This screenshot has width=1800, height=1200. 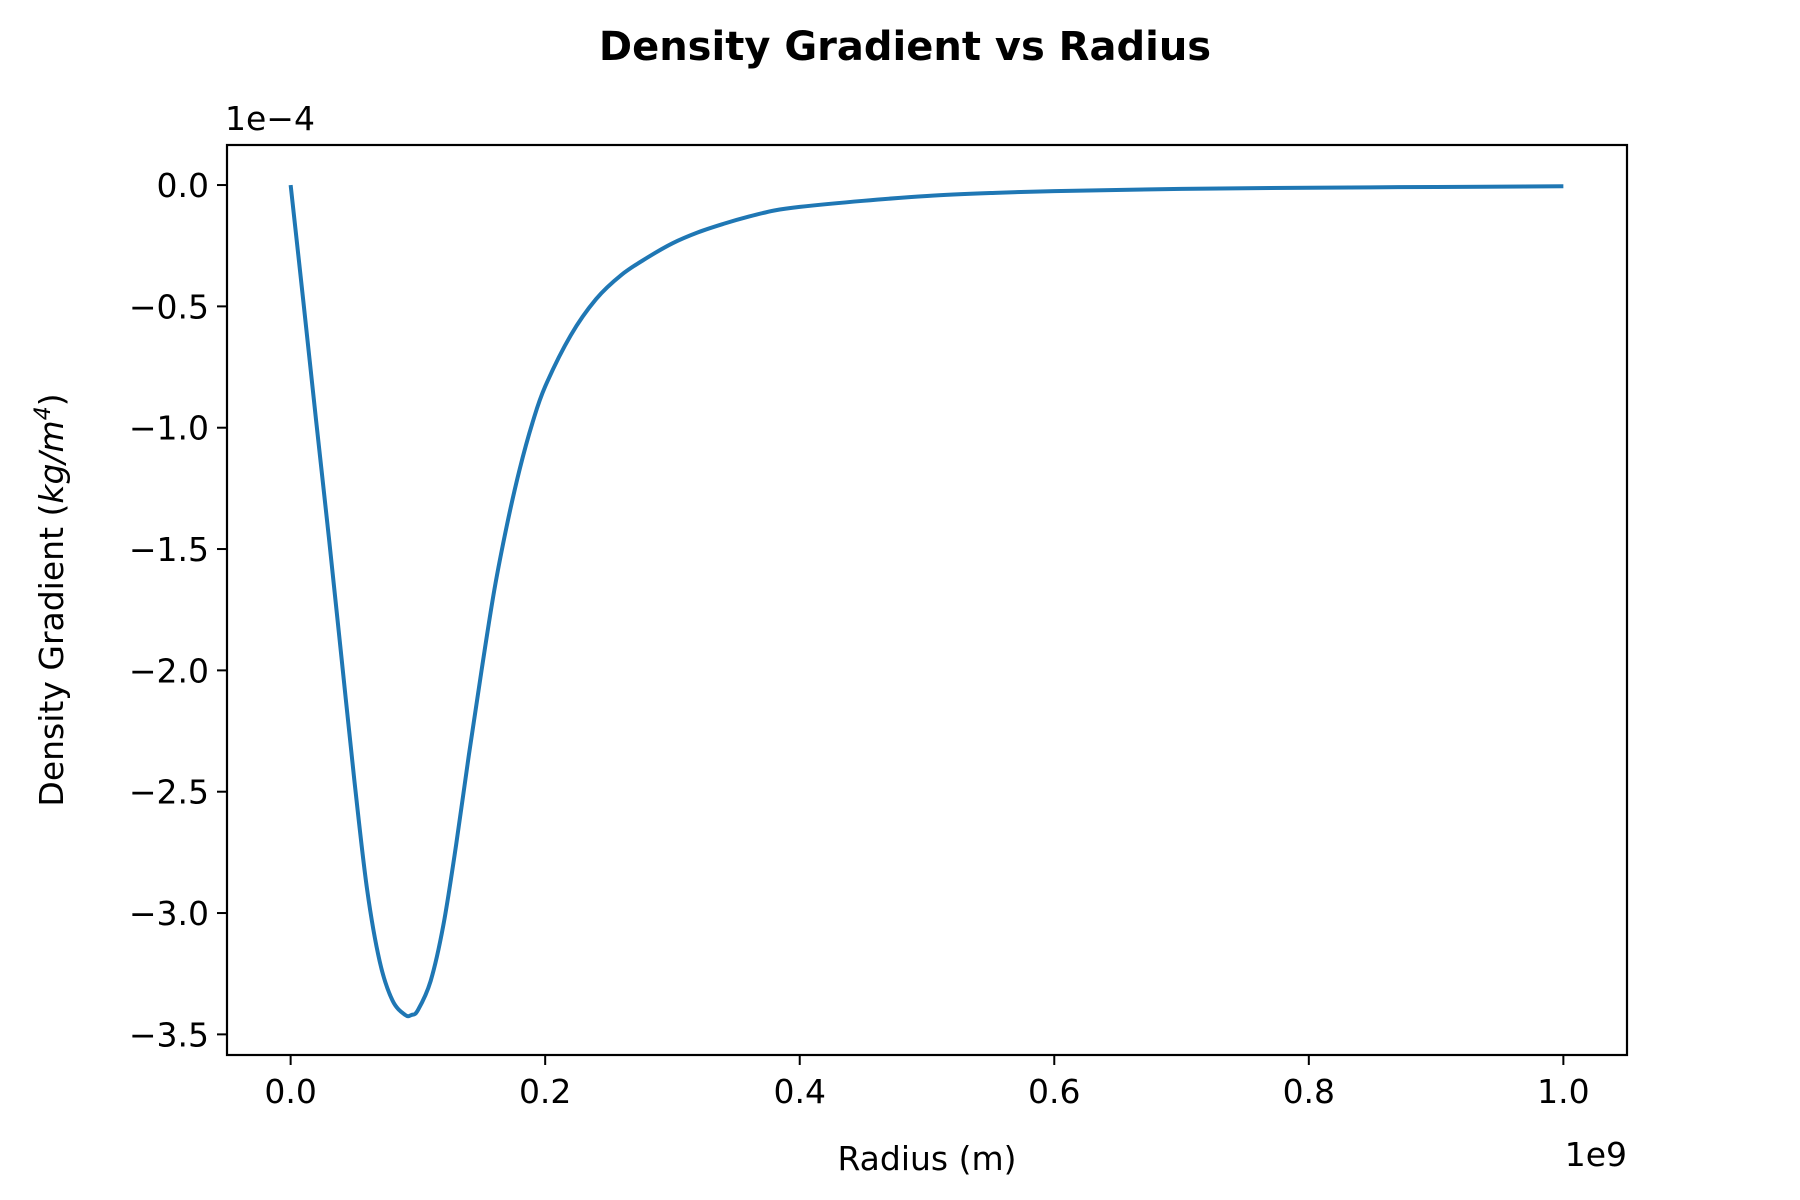 What do you see at coordinates (169, 428) in the screenshot?
I see `y-tick-label: −1.0` at bounding box center [169, 428].